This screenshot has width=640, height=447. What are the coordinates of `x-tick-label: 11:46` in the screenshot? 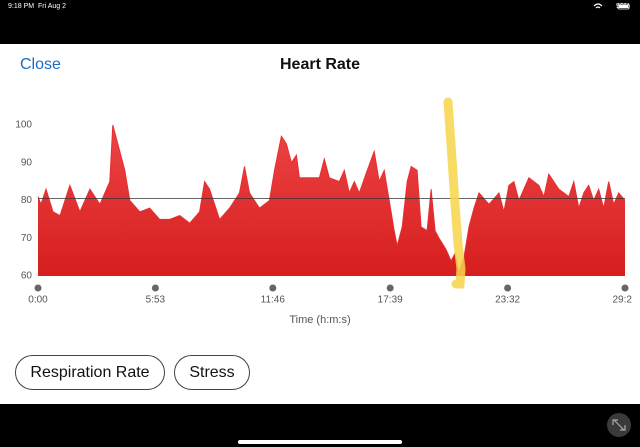 It's located at (273, 300).